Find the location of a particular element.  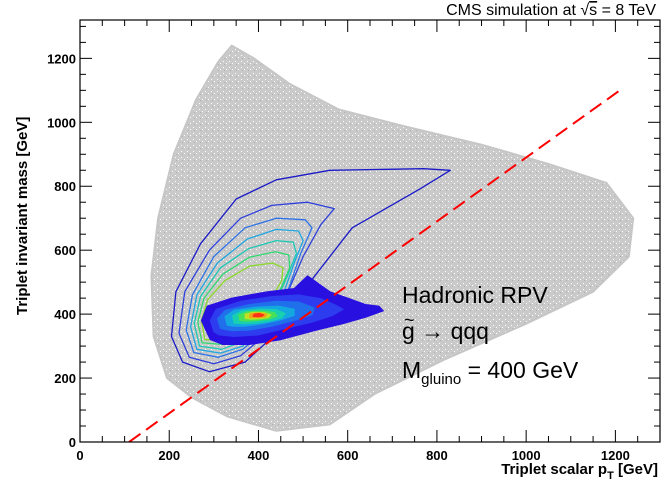

annotation-line2: g → qqq is located at coordinates (445, 331).